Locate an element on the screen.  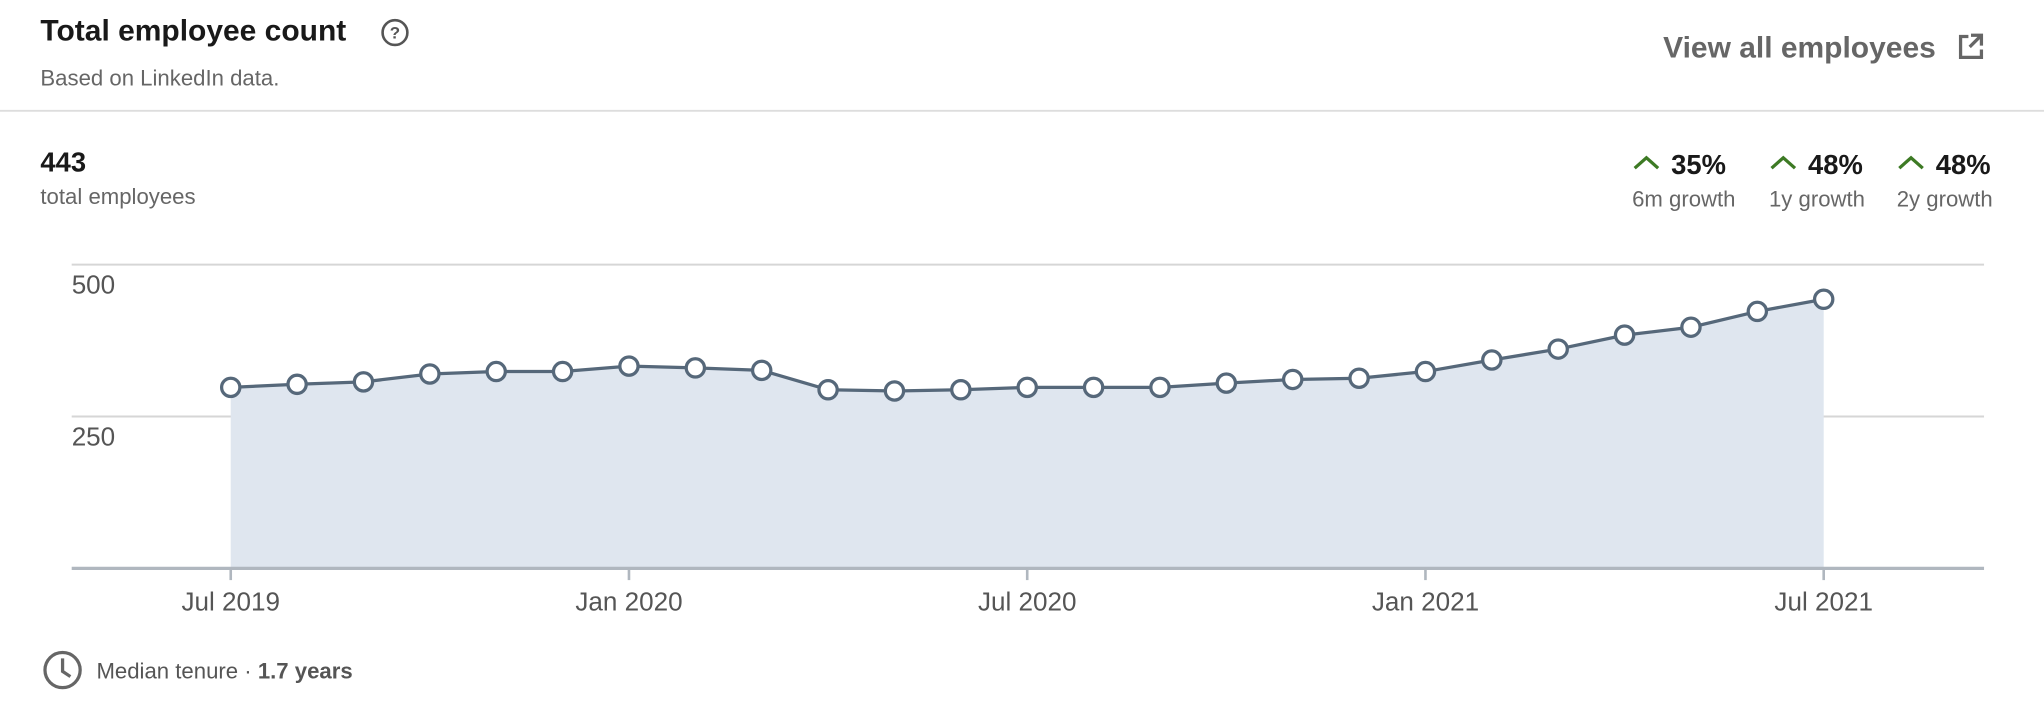
x-tick-label: Jul 2019 is located at coordinates (230, 601).